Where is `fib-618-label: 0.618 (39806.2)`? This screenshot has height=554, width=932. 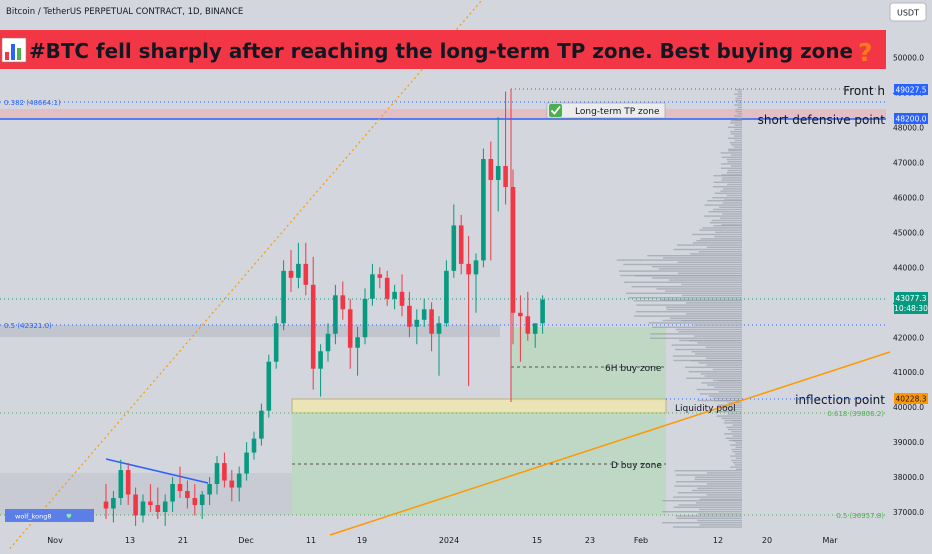 fib-618-label: 0.618 (39806.2) is located at coordinates (855, 414).